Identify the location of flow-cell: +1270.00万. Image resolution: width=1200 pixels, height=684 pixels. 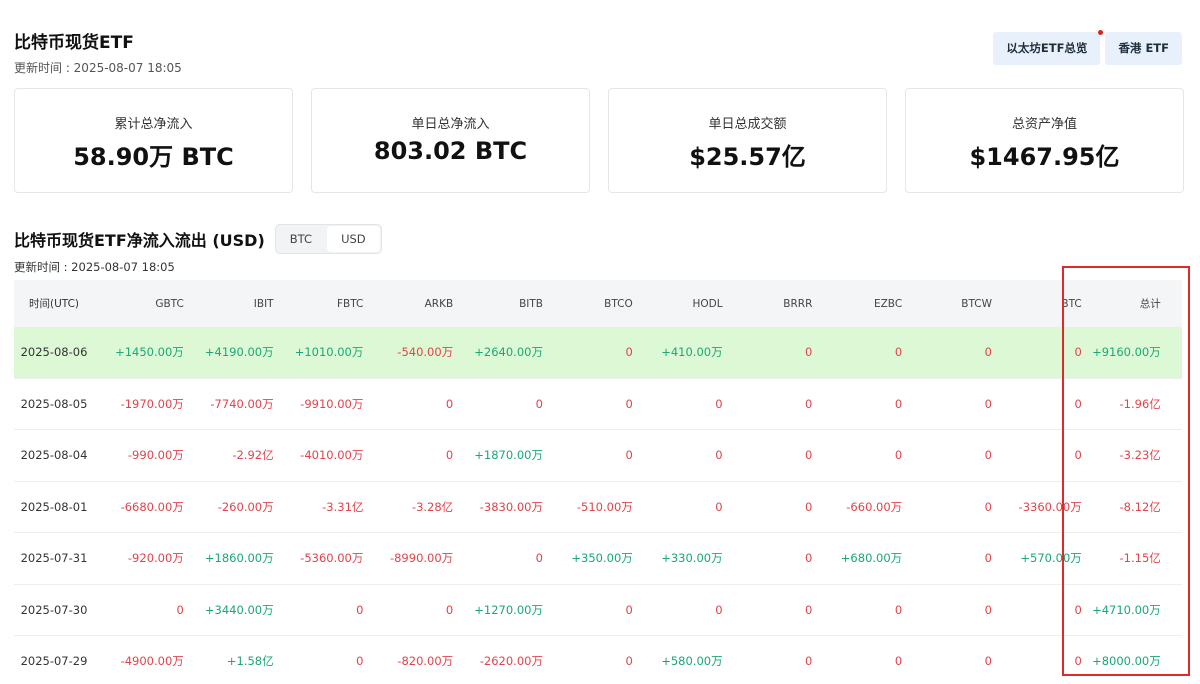
(508, 609).